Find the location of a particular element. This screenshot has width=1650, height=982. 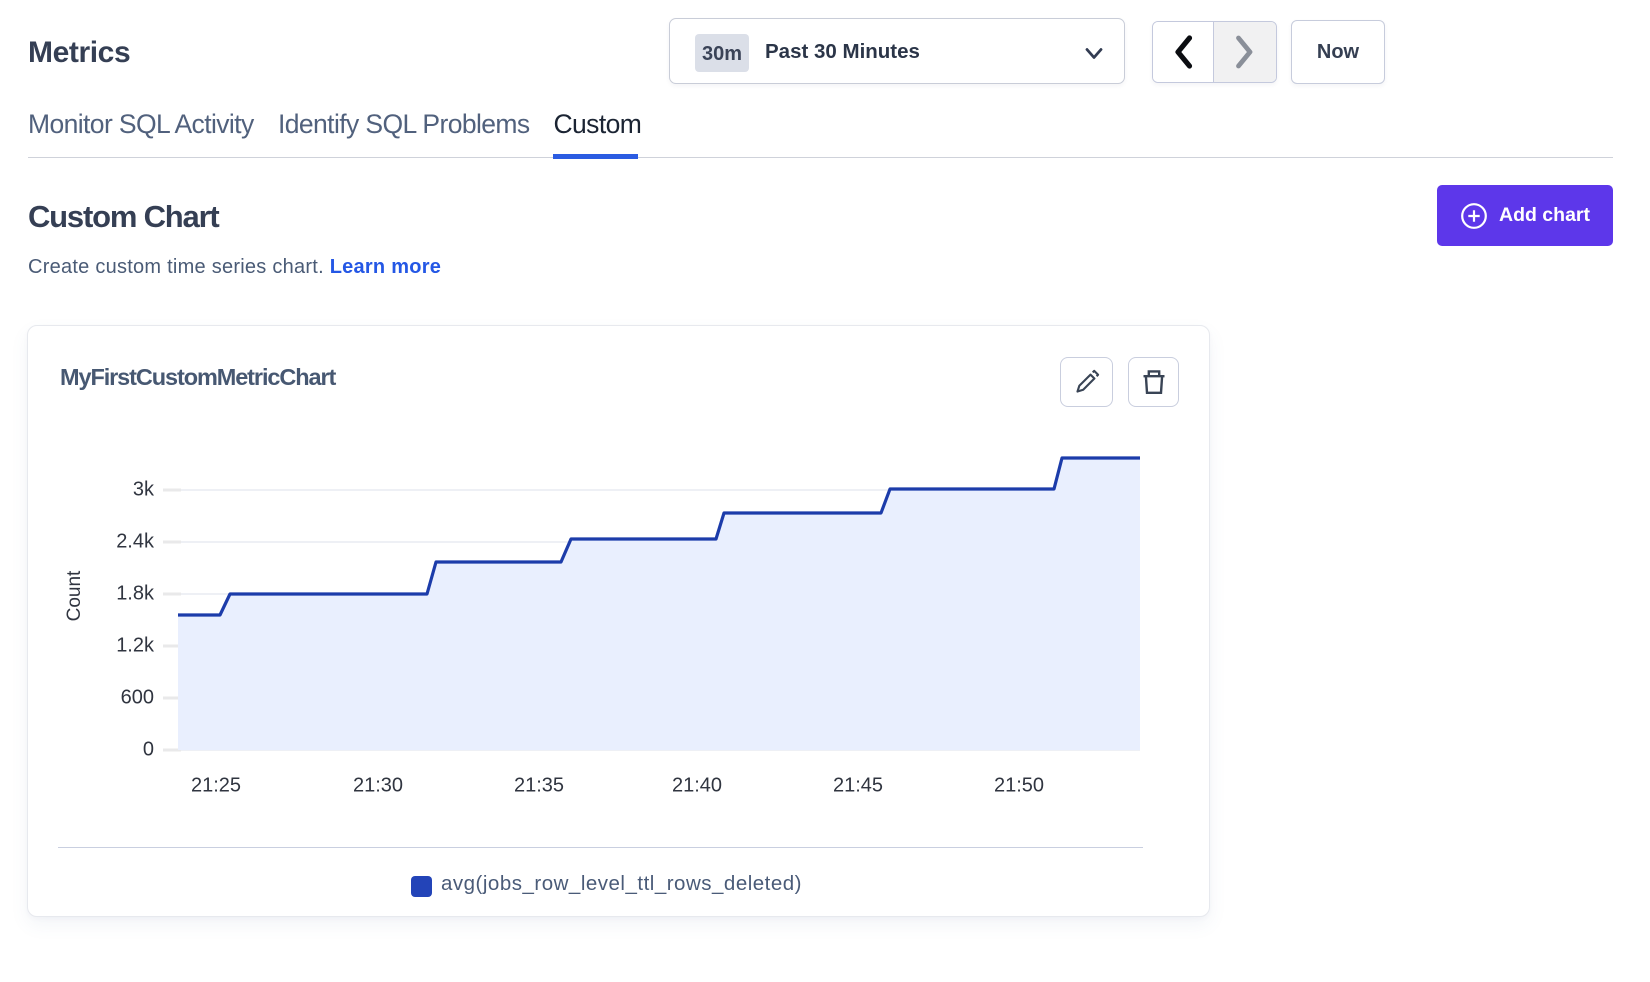

svg-text: 21:25 is located at coordinates (216, 786).